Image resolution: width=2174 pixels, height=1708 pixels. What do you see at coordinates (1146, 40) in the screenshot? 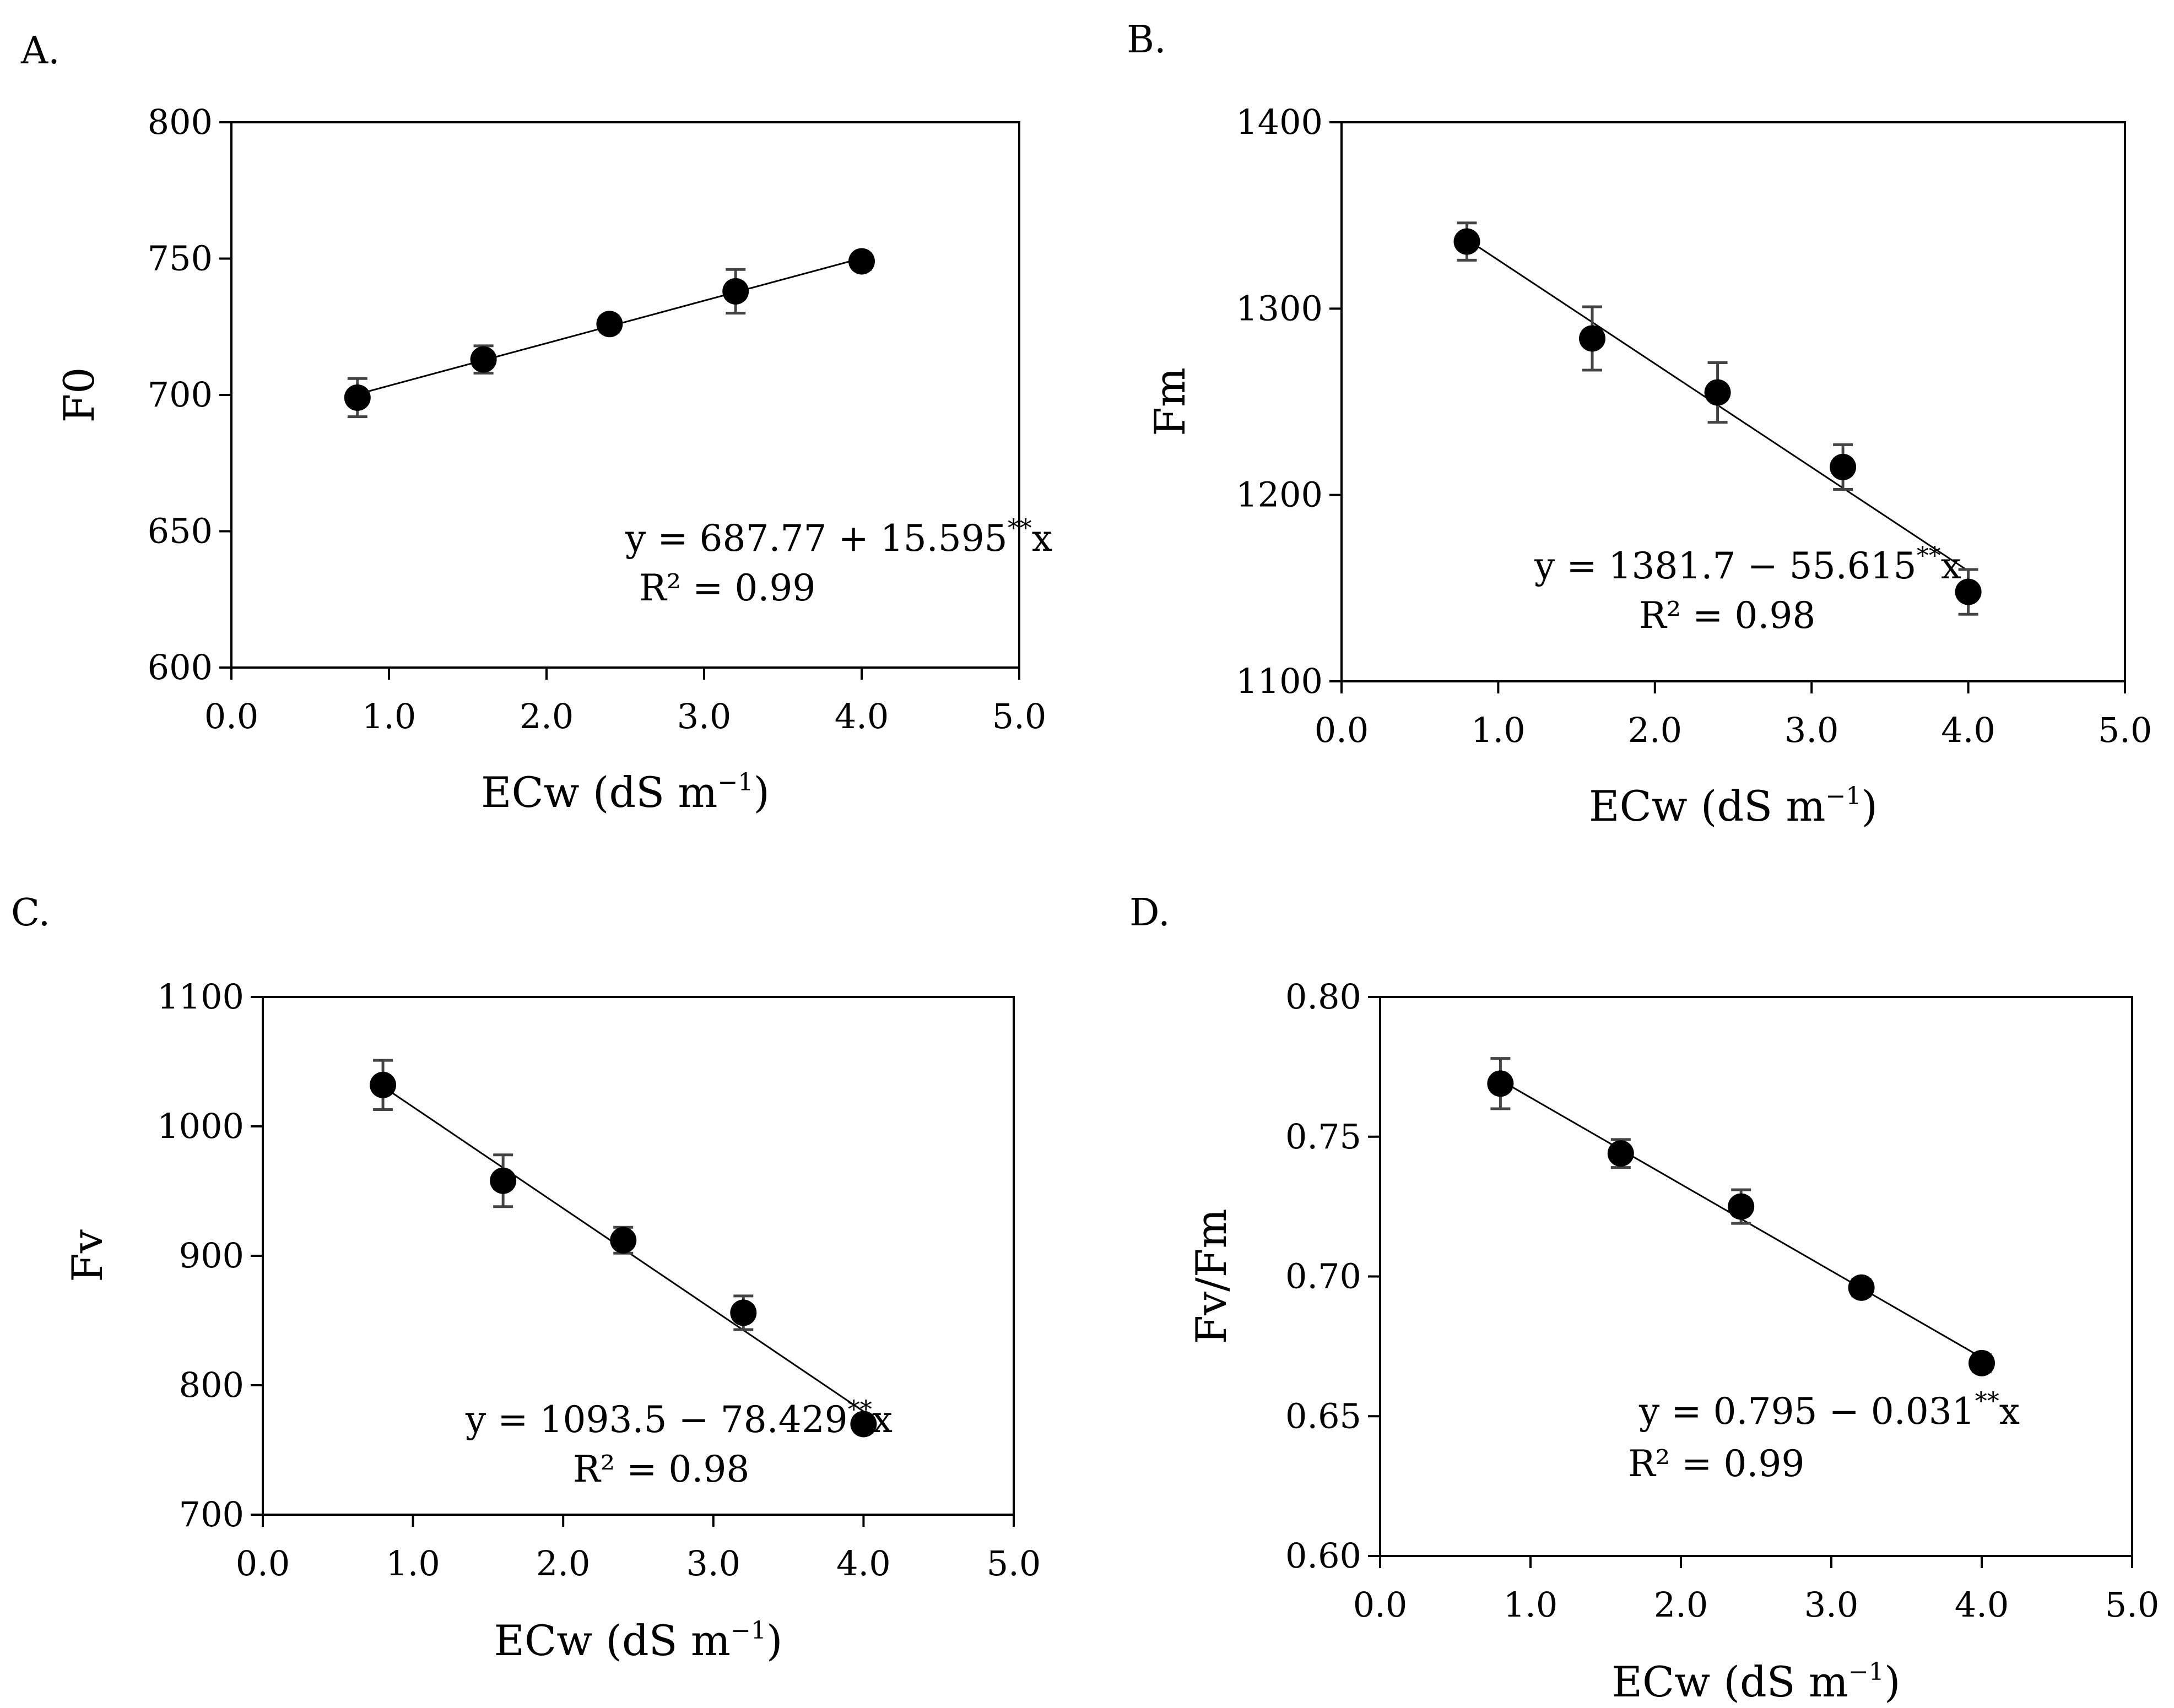
I see `panel-label: B.` at bounding box center [1146, 40].